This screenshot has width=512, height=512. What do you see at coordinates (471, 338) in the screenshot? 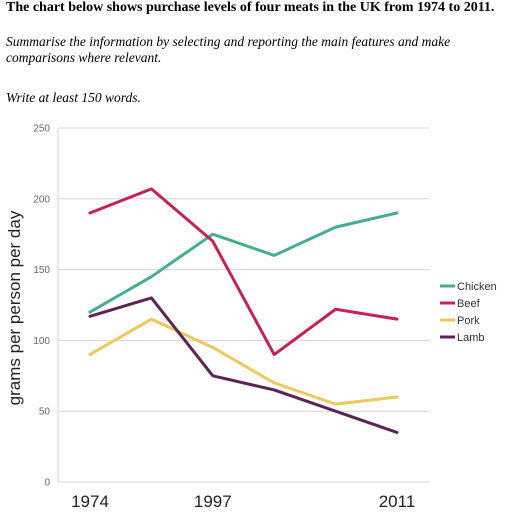
I see `legend-label: Lamb` at bounding box center [471, 338].